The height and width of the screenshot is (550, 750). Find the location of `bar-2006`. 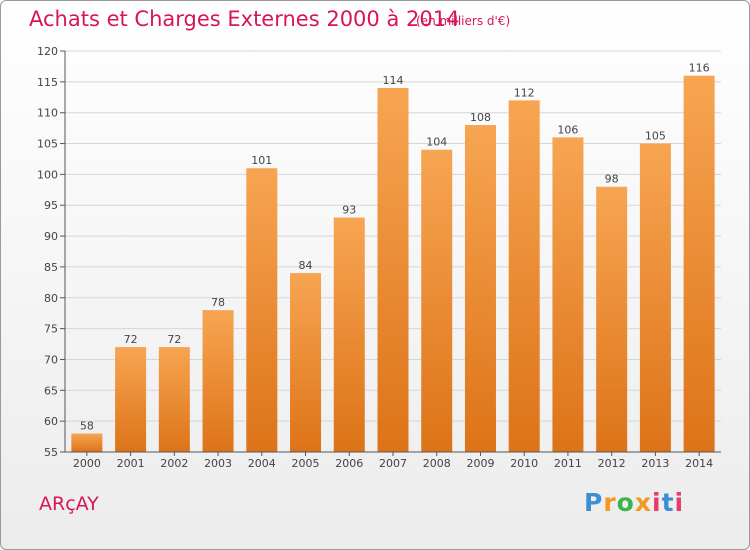

bar-2006 is located at coordinates (349, 334).